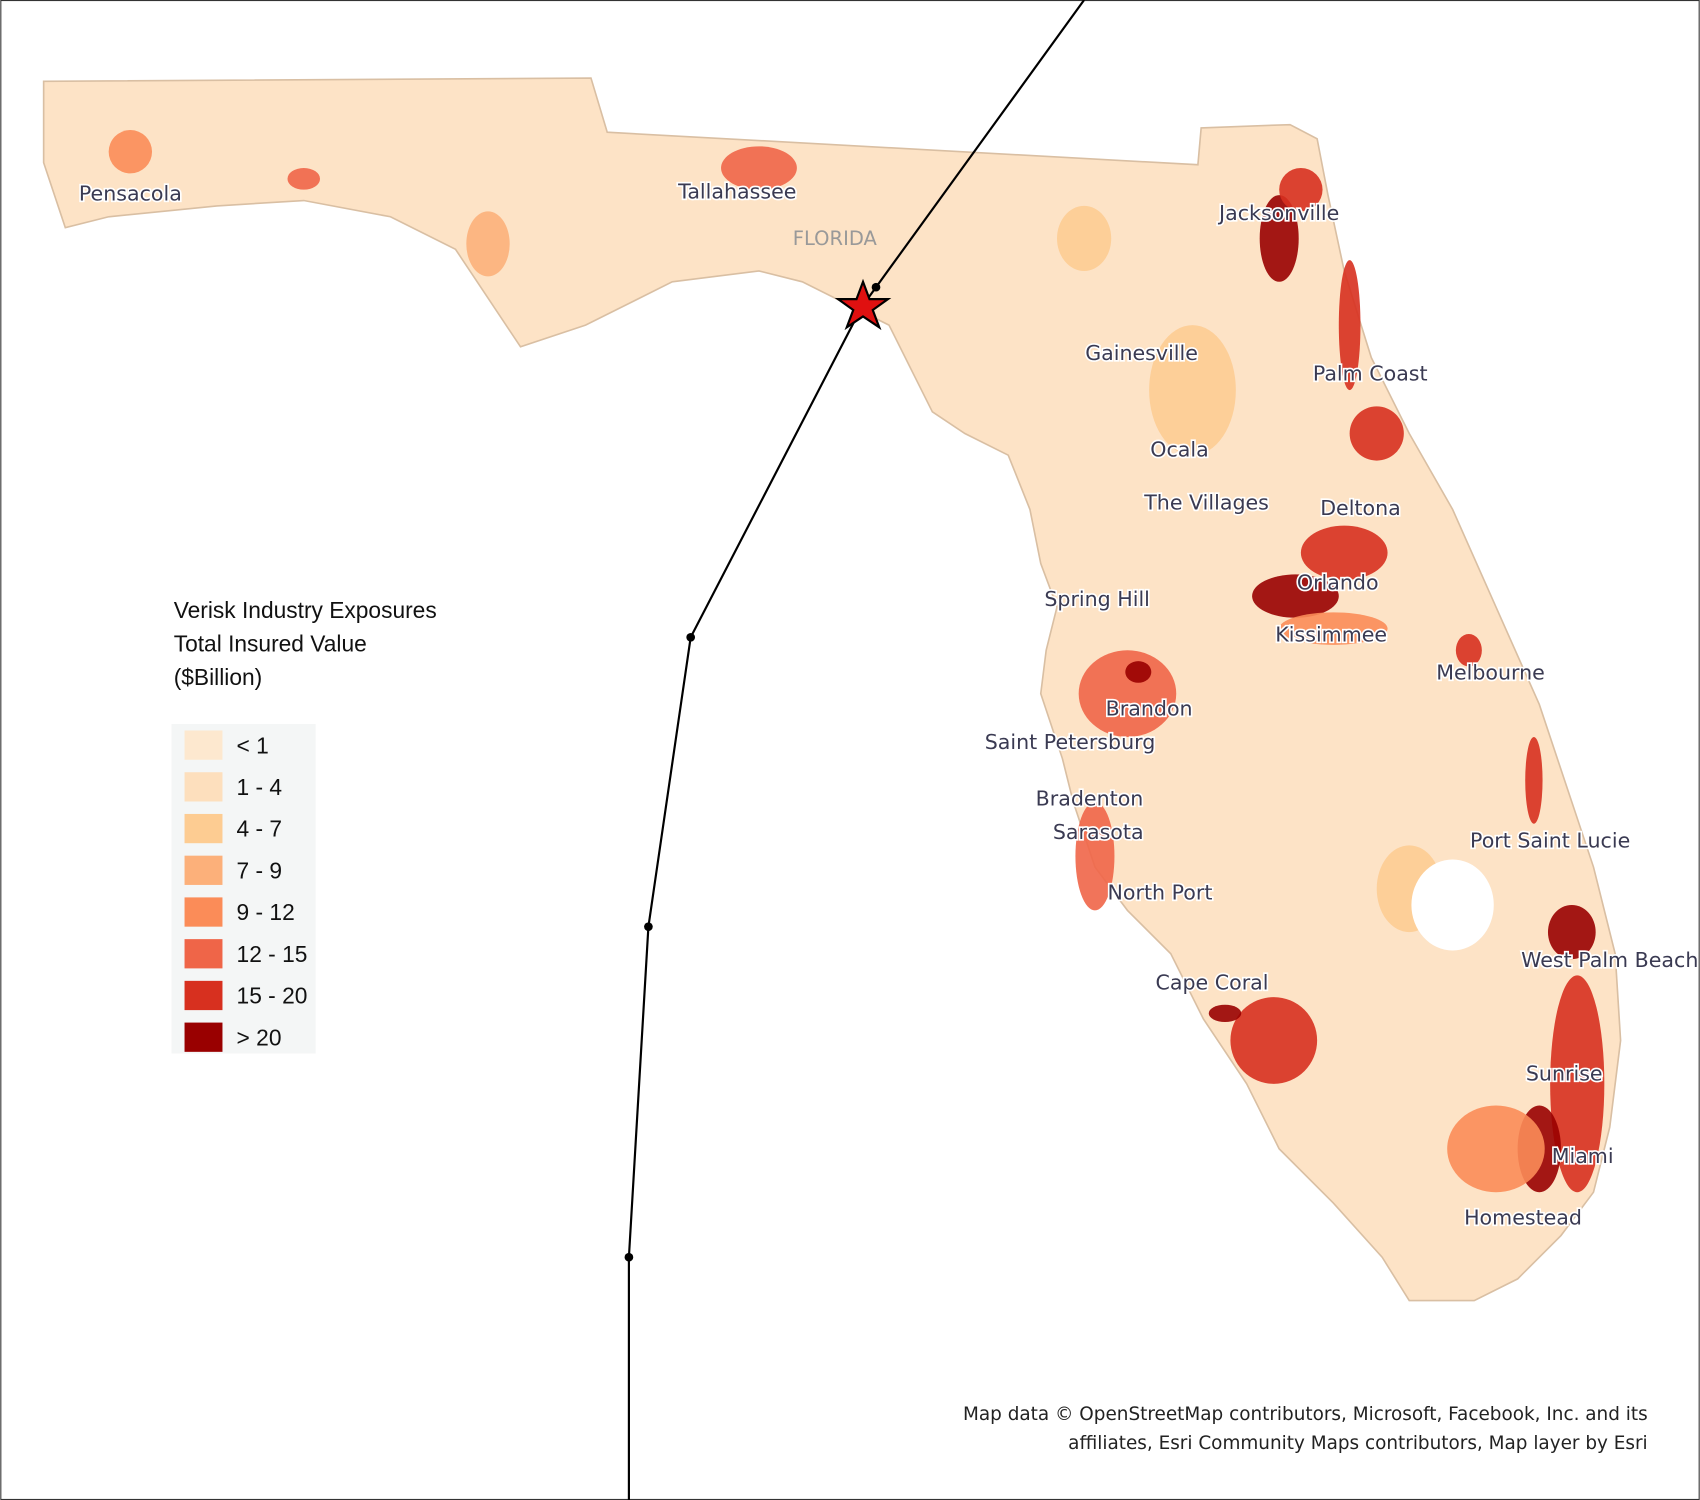  Describe the element at coordinates (1550, 841) in the screenshot. I see `city-label: Port Saint Lucie` at that location.